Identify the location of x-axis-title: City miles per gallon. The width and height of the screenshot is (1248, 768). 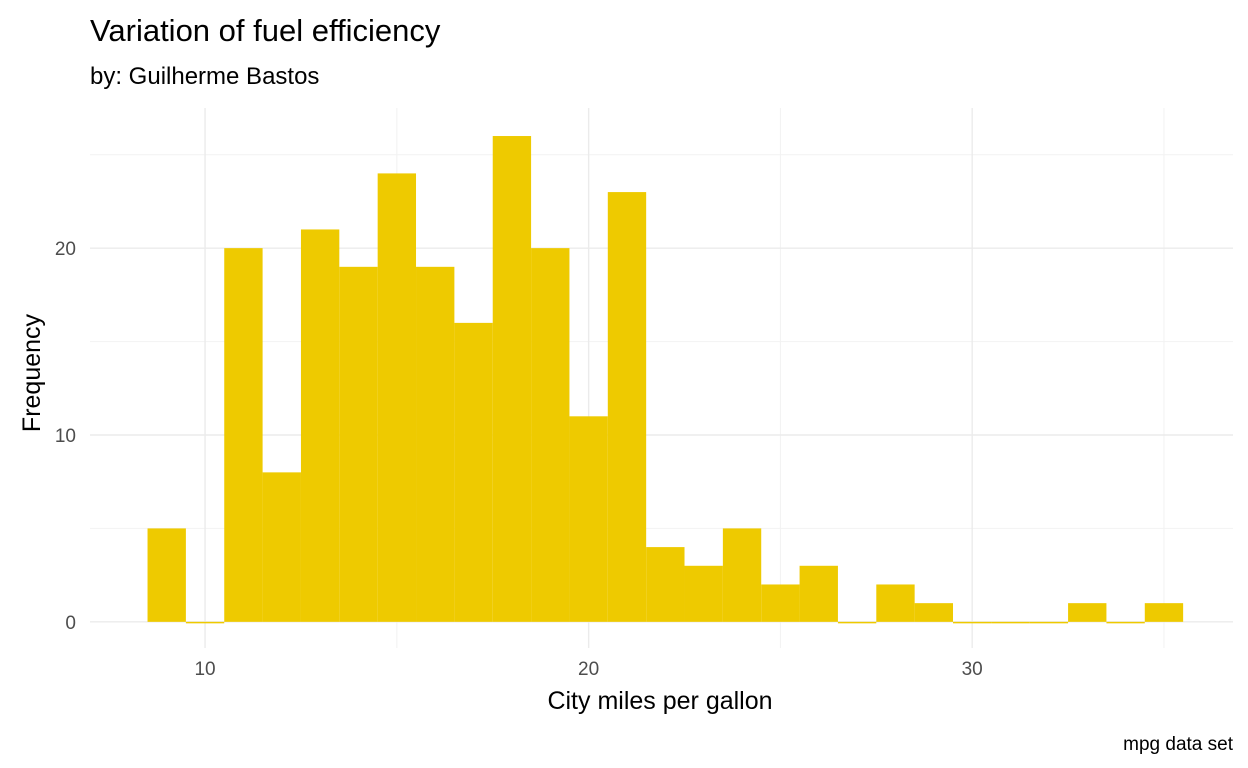
(659, 701).